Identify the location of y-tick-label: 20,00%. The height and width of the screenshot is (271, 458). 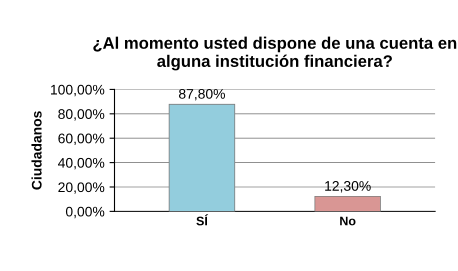
(81, 188).